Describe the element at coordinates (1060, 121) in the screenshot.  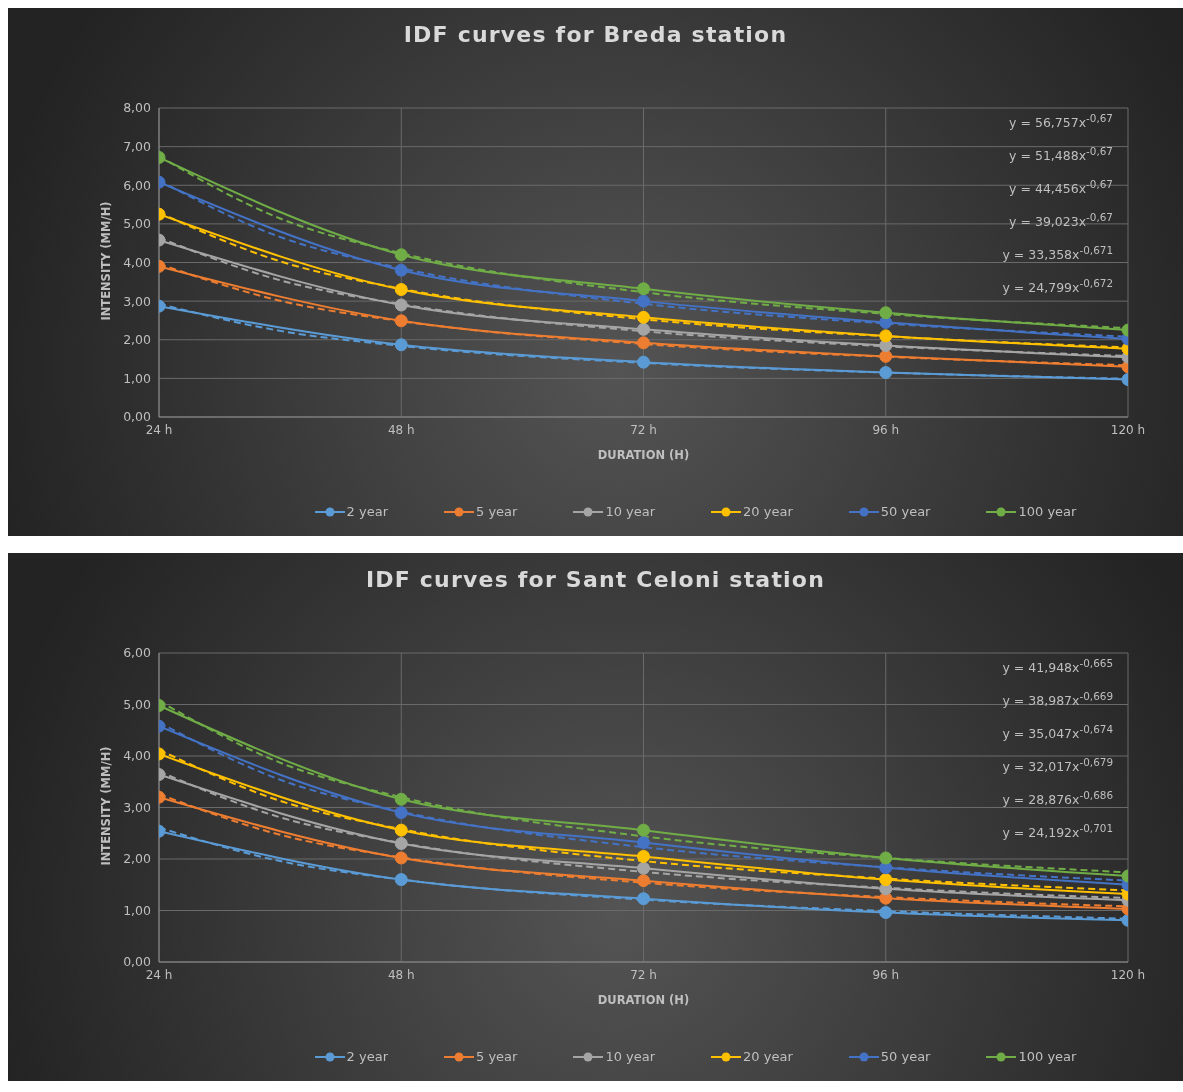
I see `annotation: y = 56,757x$^{-0,67}$` at that location.